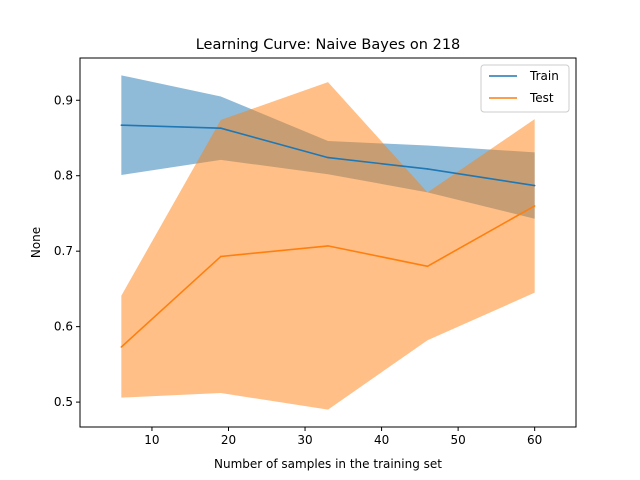 The width and height of the screenshot is (640, 480). What do you see at coordinates (457, 440) in the screenshot?
I see `x-tick-label: 50` at bounding box center [457, 440].